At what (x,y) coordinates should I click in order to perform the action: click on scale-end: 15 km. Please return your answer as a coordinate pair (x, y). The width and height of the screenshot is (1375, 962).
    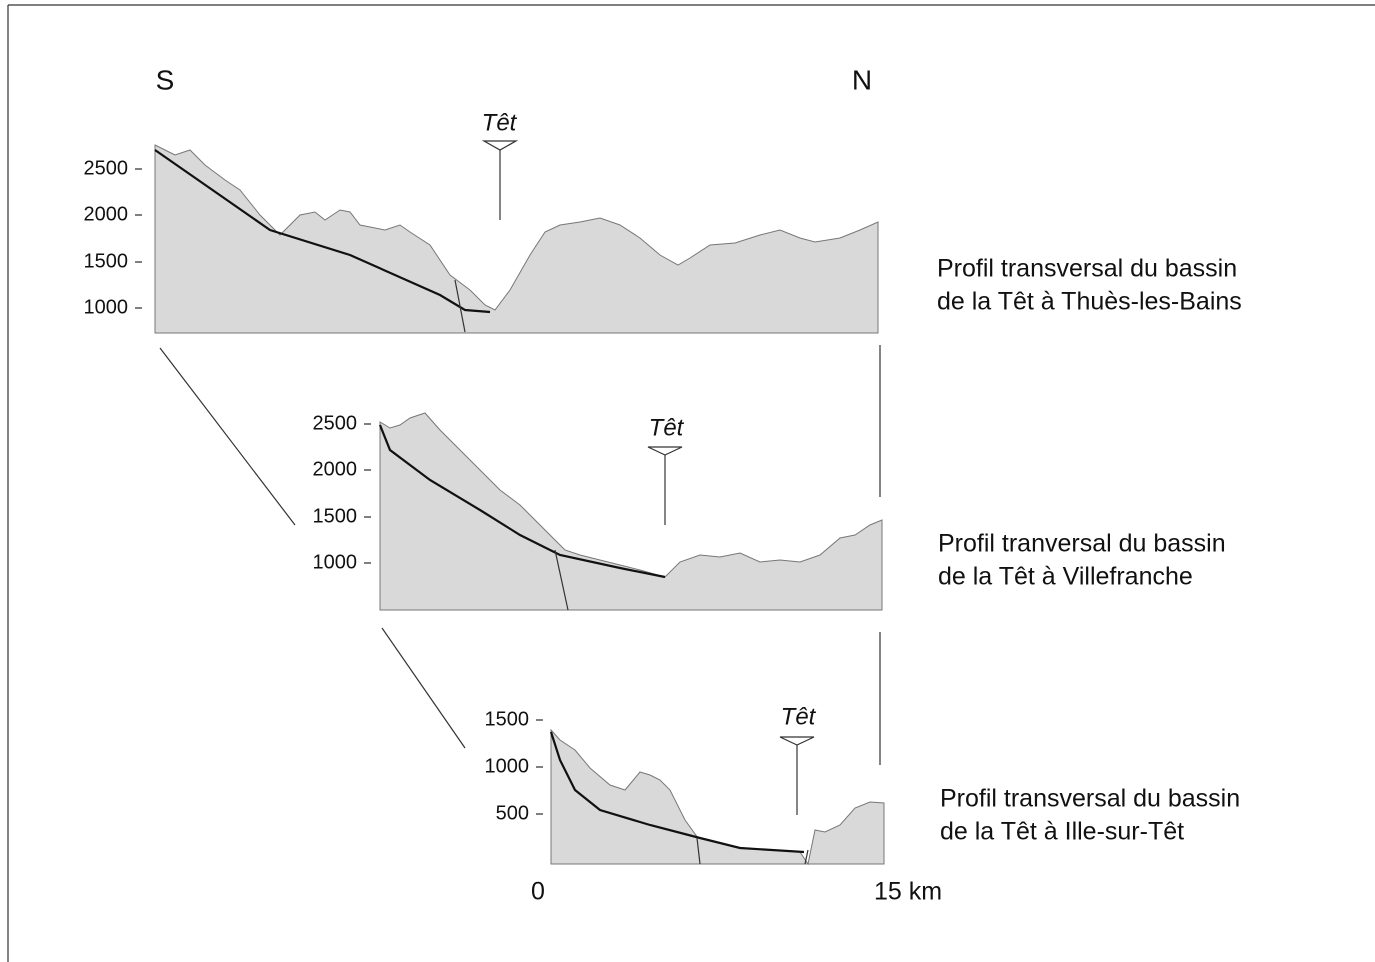
    Looking at the image, I should click on (908, 892).